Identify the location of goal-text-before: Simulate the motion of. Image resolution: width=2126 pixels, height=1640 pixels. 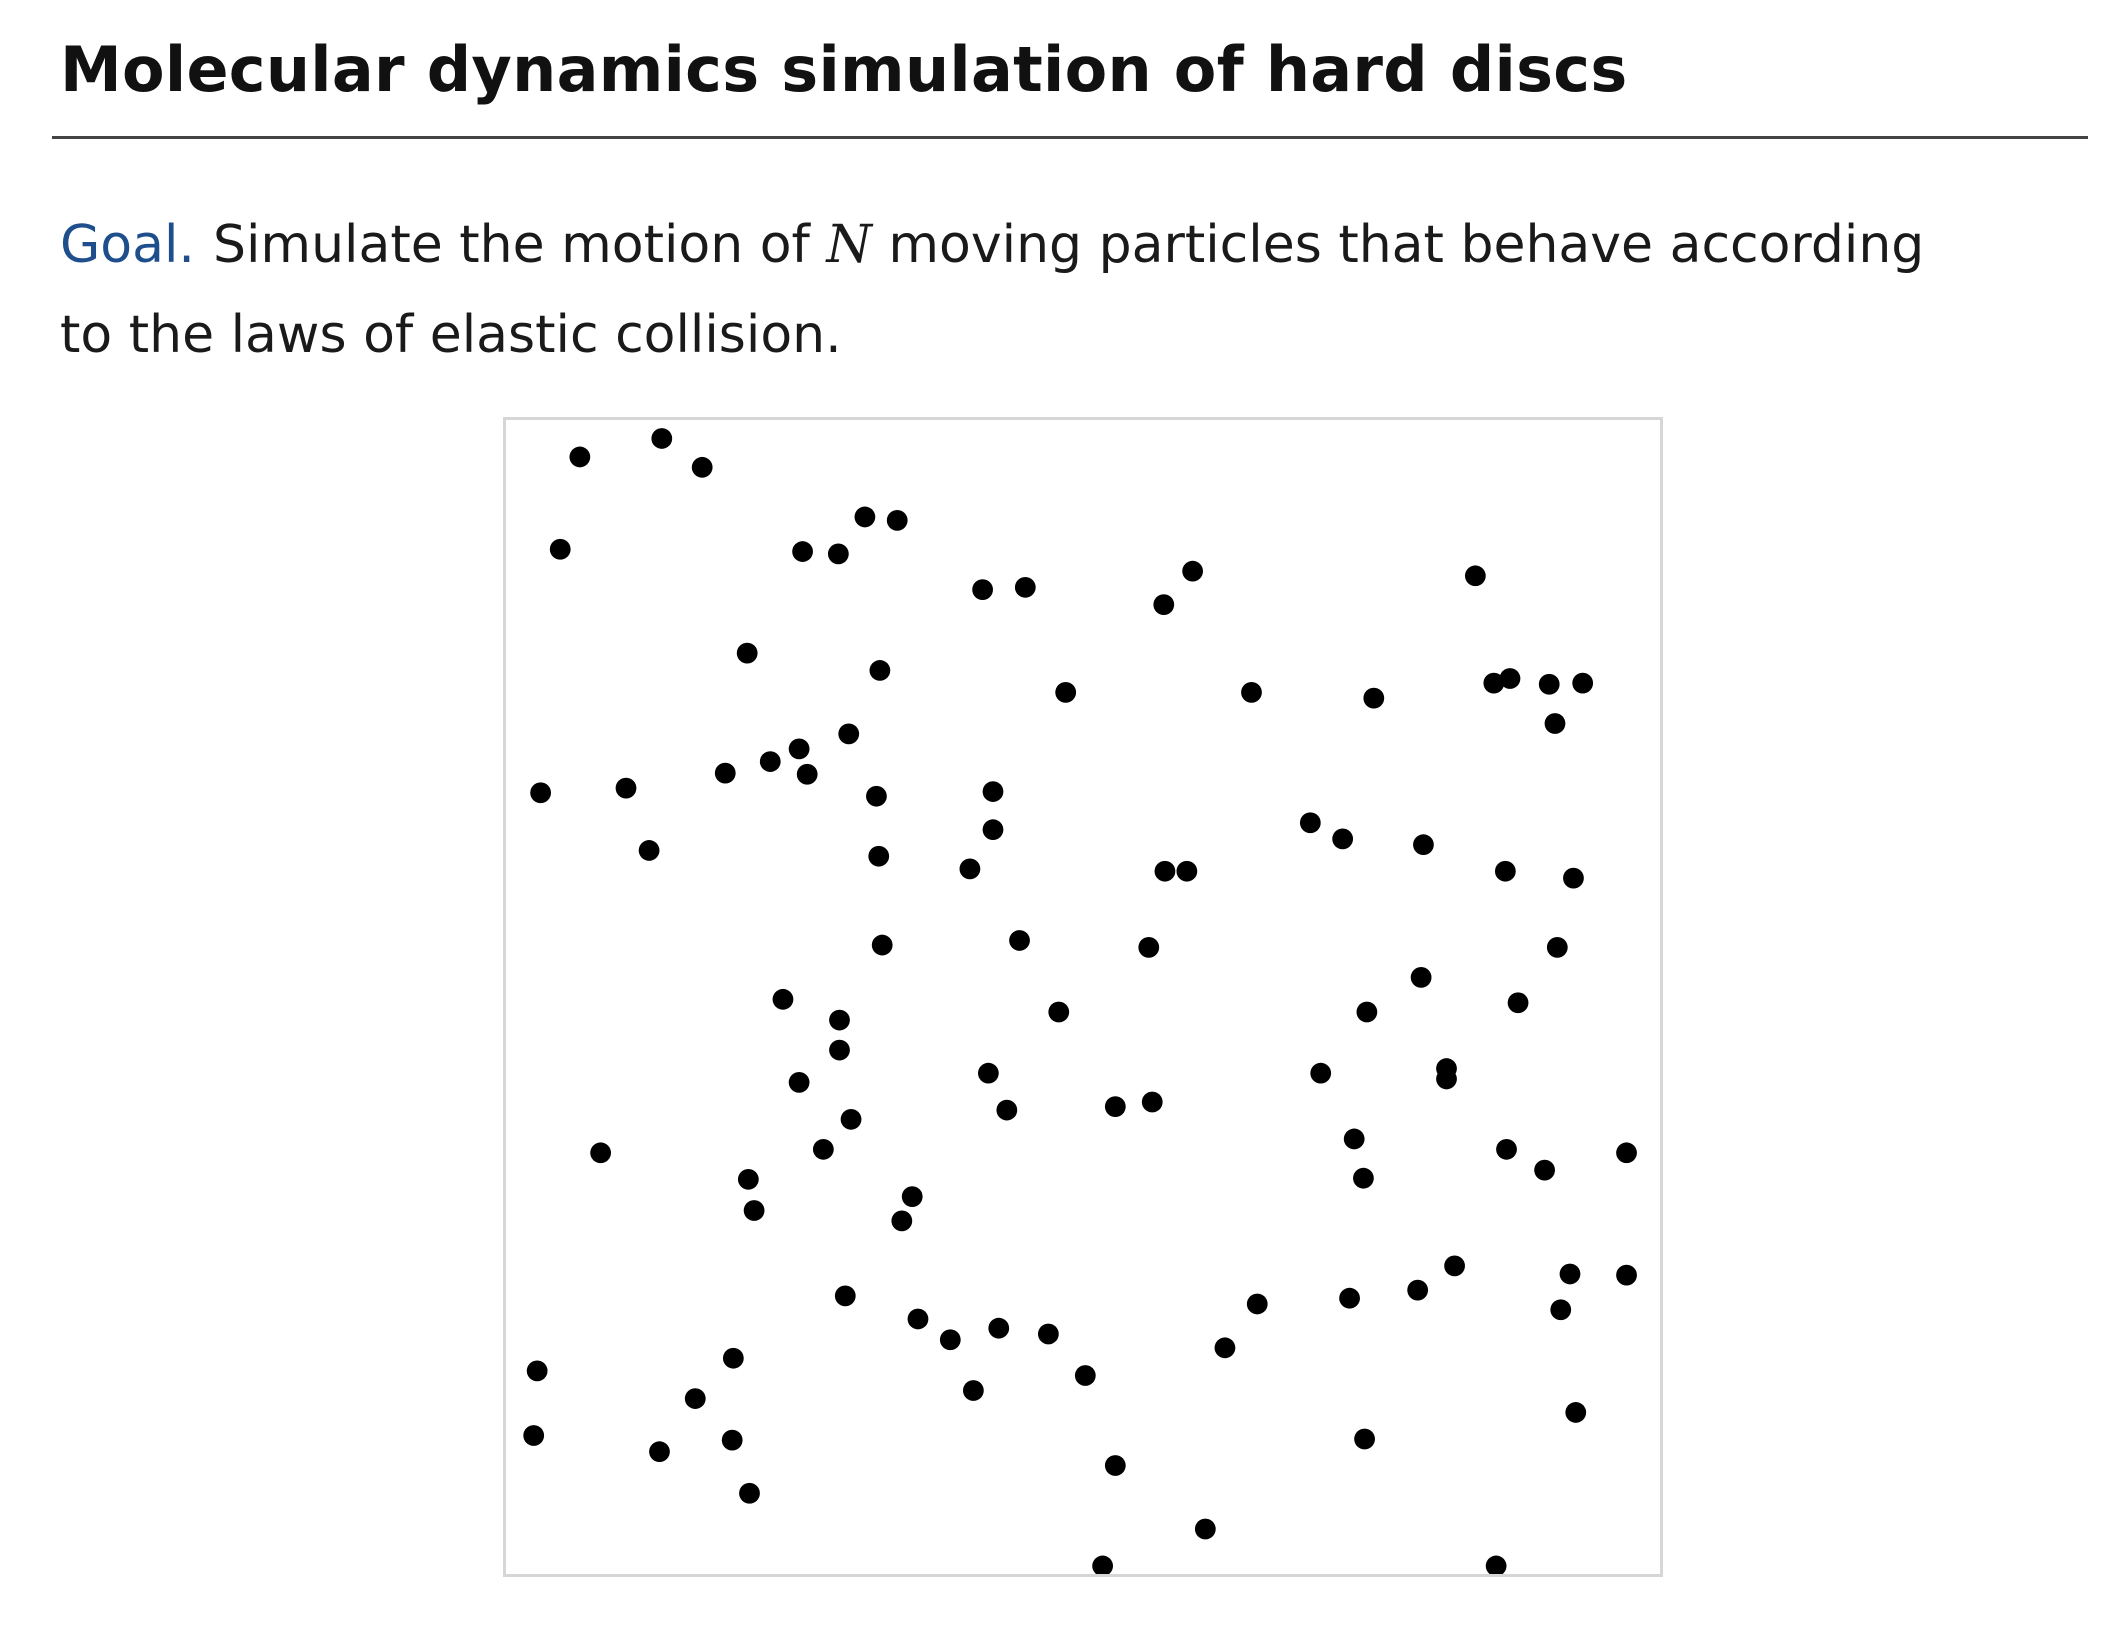
(519, 245).